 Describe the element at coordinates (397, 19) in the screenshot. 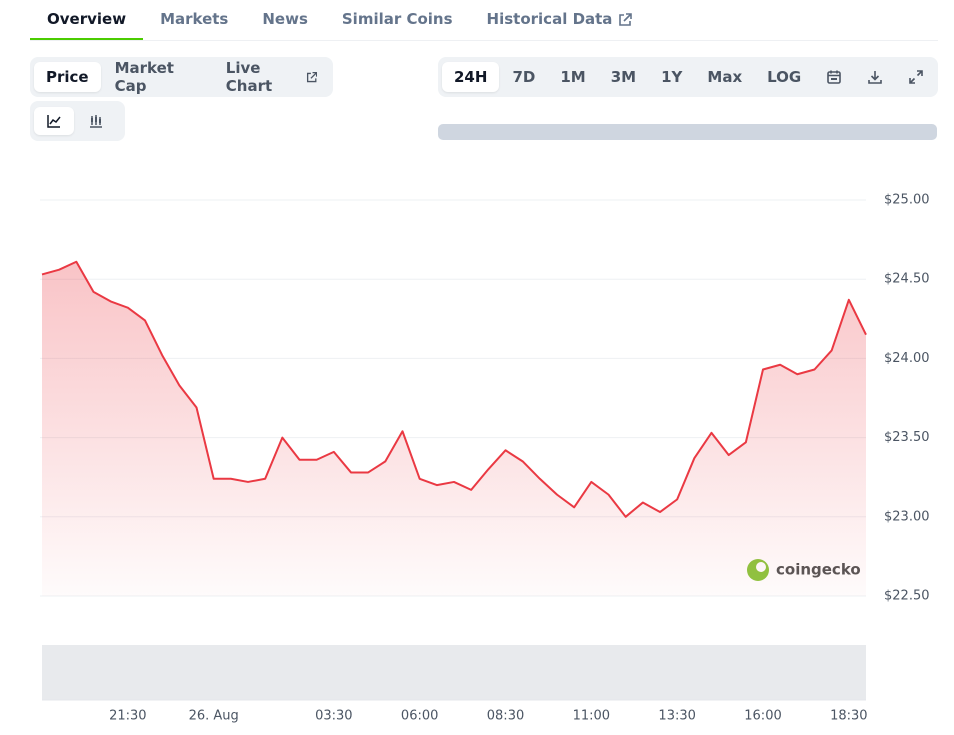

I see `tab: Similar Coins` at that location.